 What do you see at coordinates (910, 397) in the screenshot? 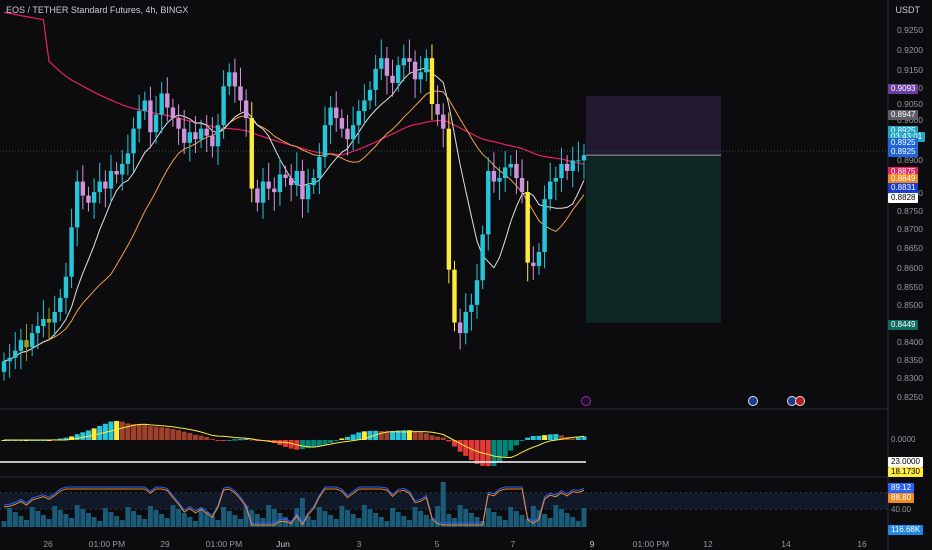
I see `price-tick-label: 0.8250` at bounding box center [910, 397].